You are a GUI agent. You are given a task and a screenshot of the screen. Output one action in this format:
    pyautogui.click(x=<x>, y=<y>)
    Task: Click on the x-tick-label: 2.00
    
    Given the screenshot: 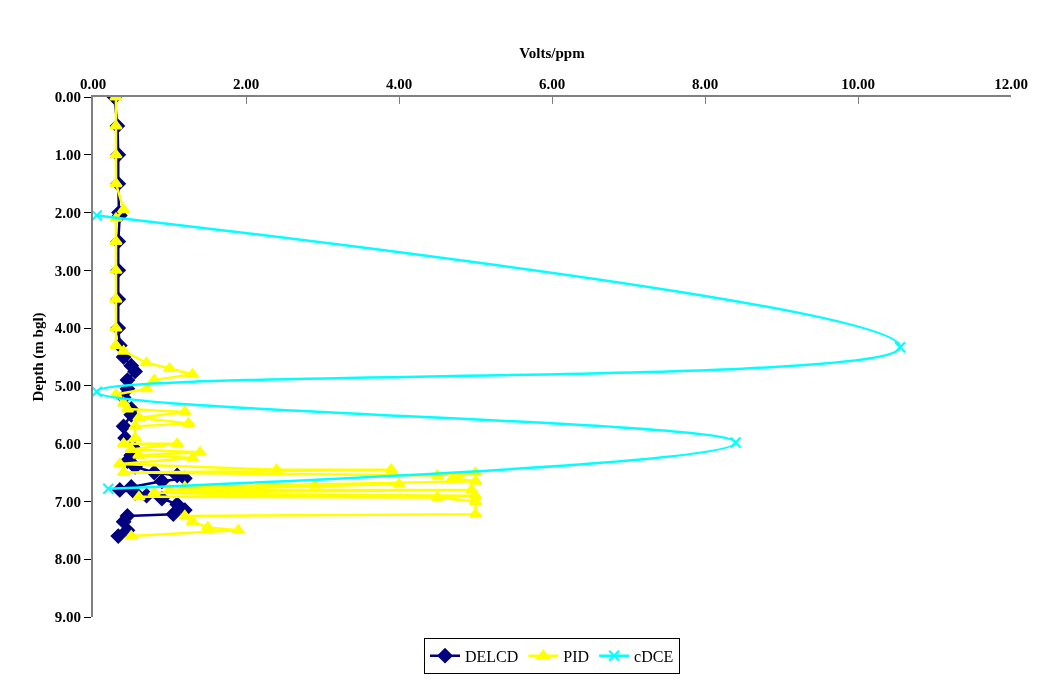 What is the action you would take?
    pyautogui.click(x=246, y=84)
    